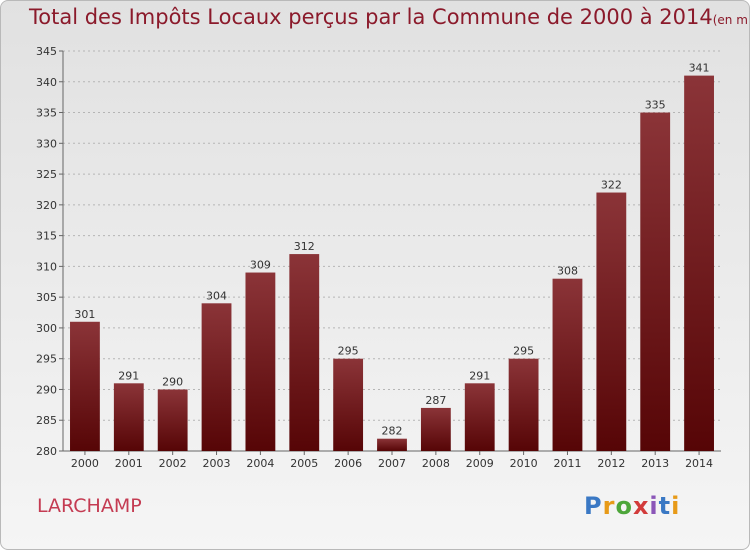  Describe the element at coordinates (46, 82) in the screenshot. I see `y-tick-label: 340` at that location.